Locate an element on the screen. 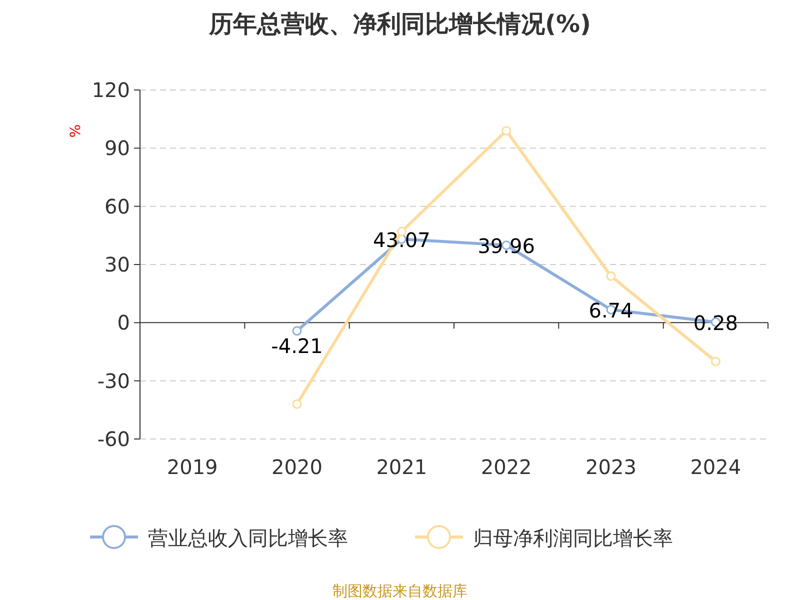  data-label: 43.07 is located at coordinates (401, 240).